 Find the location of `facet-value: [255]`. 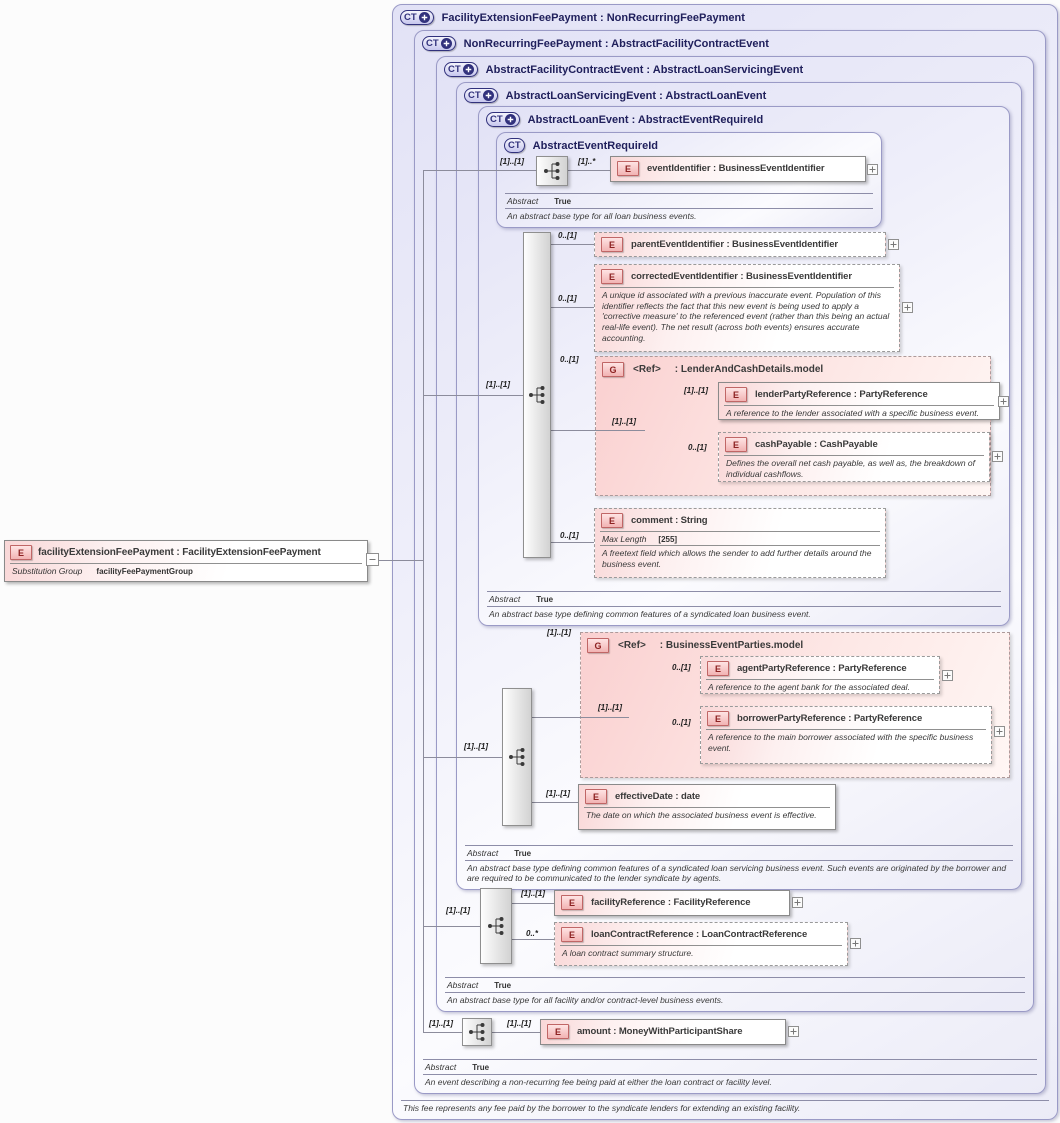

facet-value: [255] is located at coordinates (668, 539).